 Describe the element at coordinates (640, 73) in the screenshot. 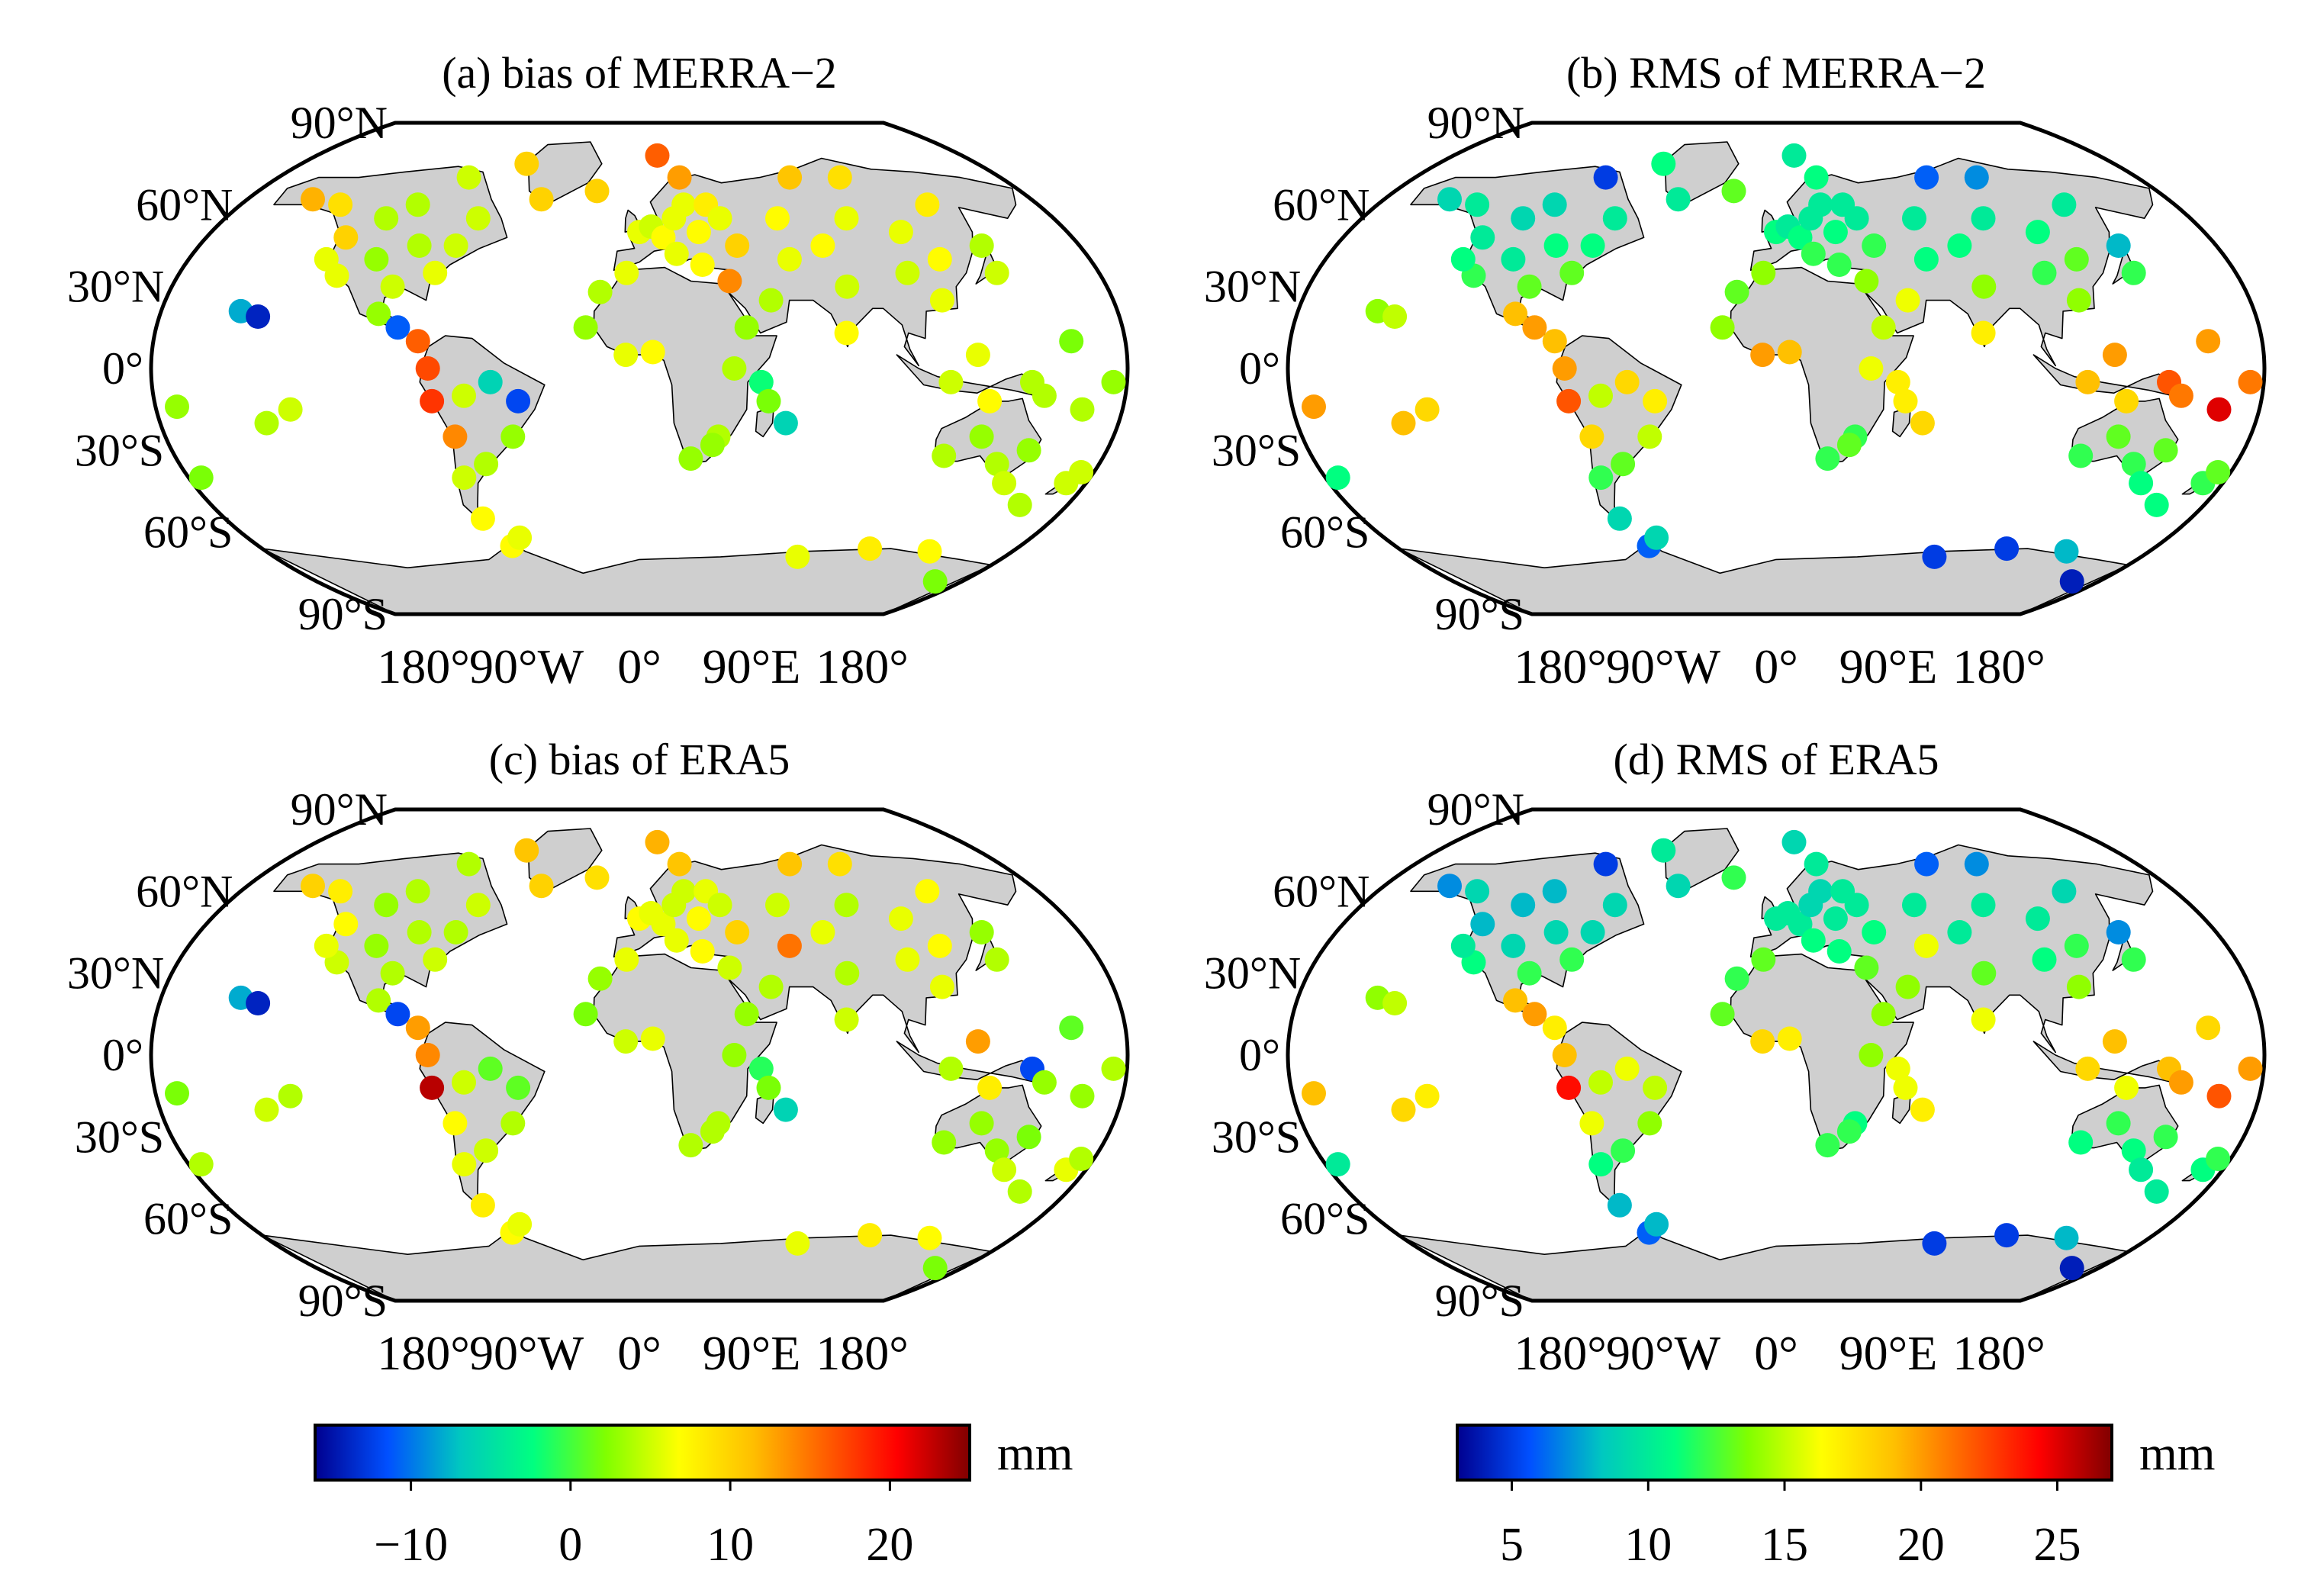

I see `panel-title: (a) bias of MERRA−2` at that location.